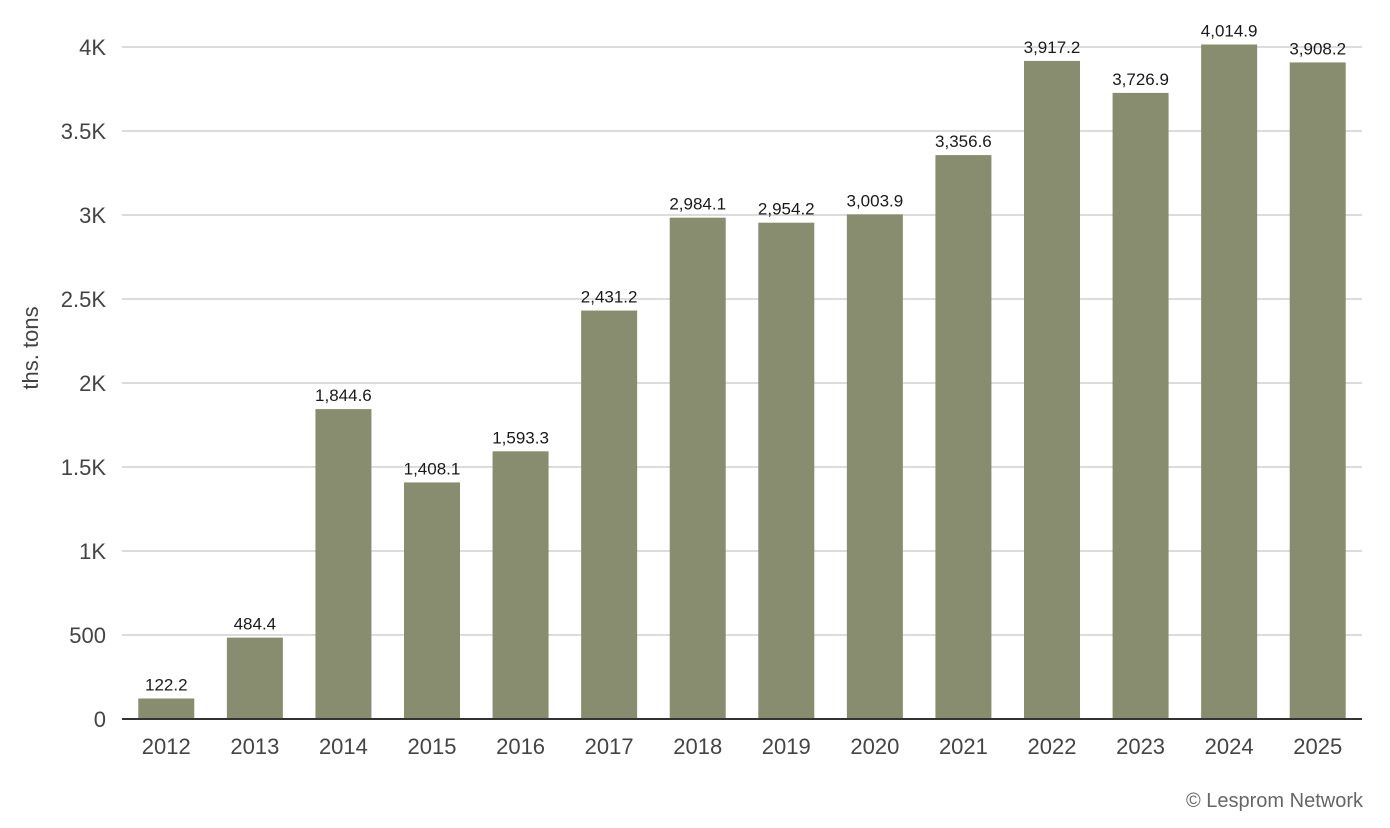  Describe the element at coordinates (432, 600) in the screenshot. I see `bar-2015` at that location.